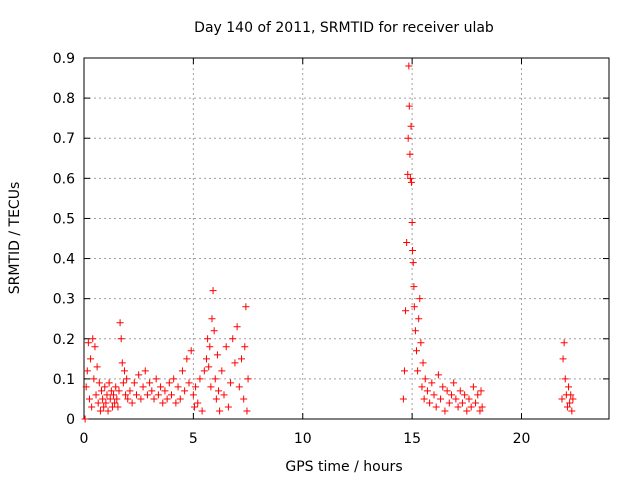 This screenshot has height=480, width=640. Describe the element at coordinates (15, 238) in the screenshot. I see `y-axis-label: SRMTID / TECUs` at that location.